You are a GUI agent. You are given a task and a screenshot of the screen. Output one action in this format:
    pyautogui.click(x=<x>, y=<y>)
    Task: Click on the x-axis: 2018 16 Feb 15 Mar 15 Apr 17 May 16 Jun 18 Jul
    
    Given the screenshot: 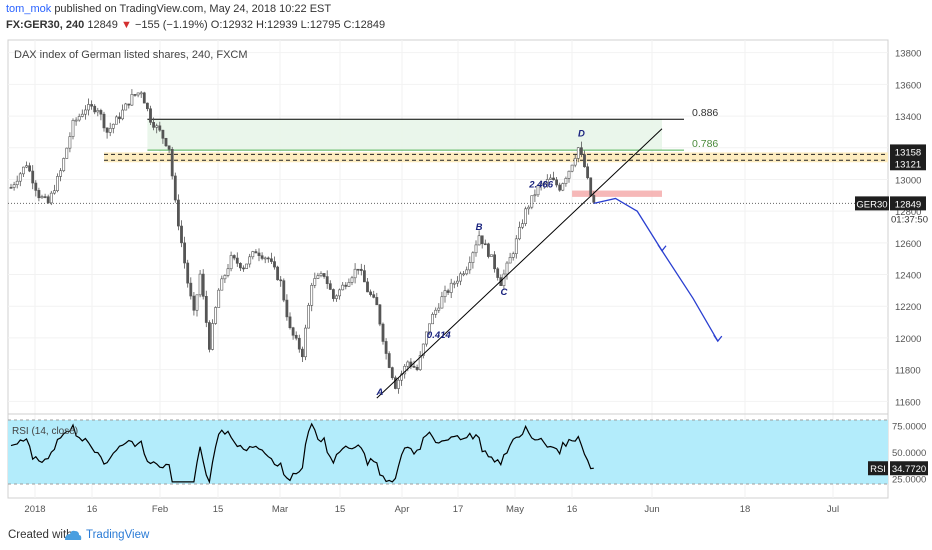 What is the action you would take?
    pyautogui.click(x=431, y=509)
    